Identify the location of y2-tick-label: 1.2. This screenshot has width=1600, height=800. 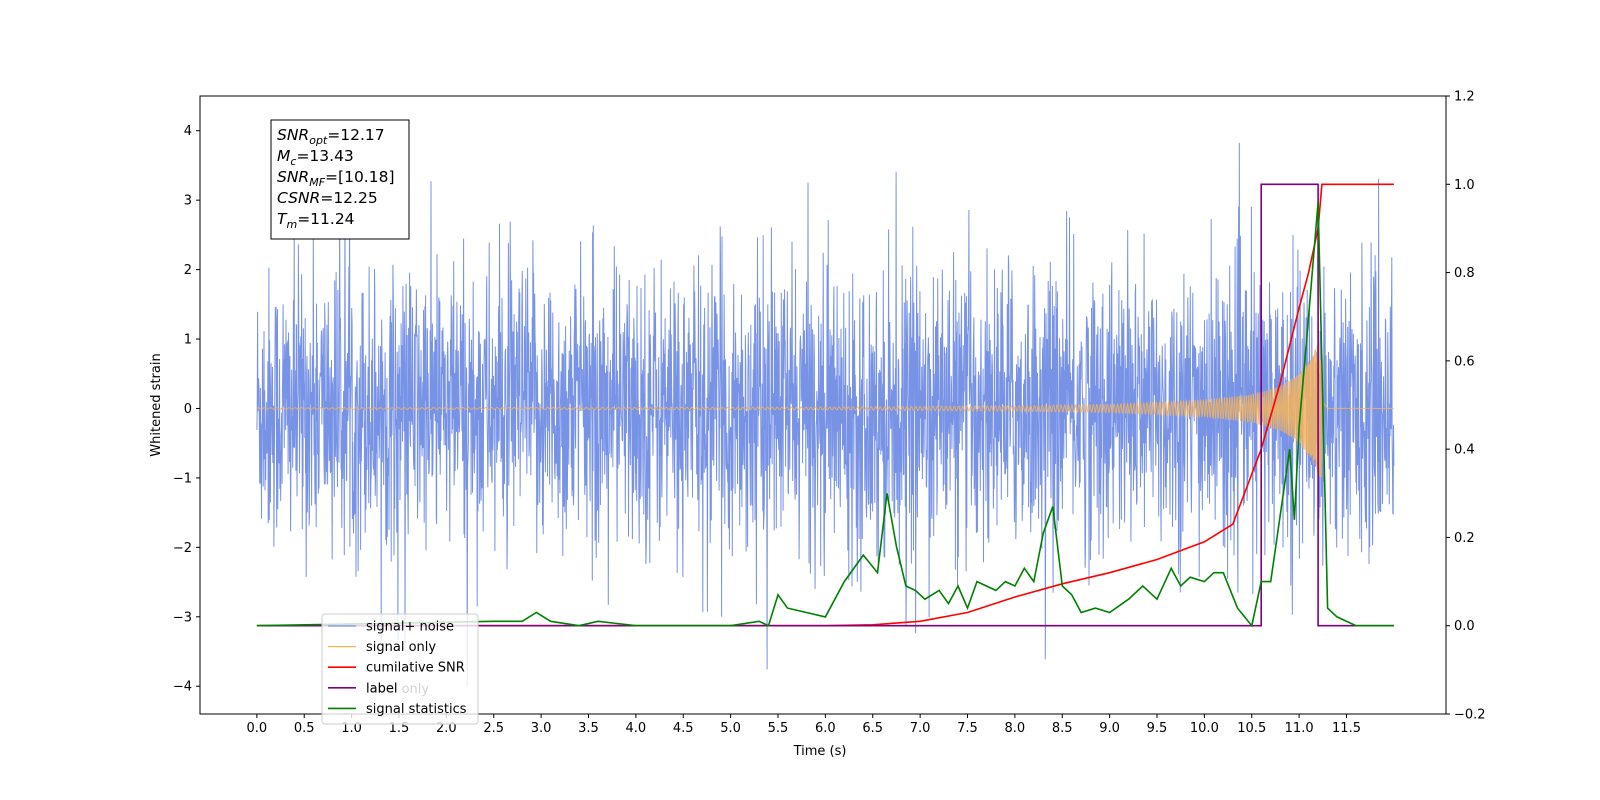
(1464, 97).